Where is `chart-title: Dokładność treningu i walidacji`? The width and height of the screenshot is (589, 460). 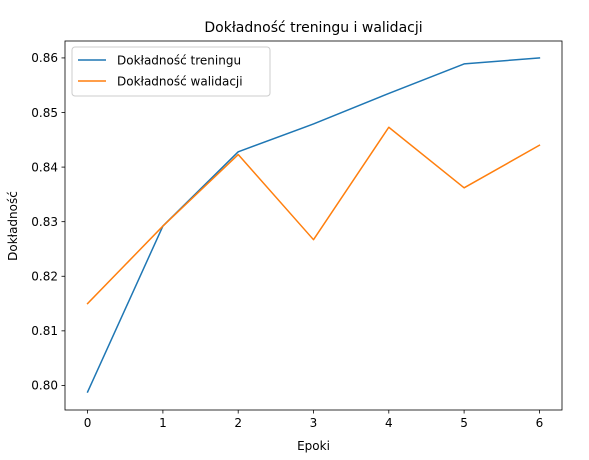 chart-title: Dokładność treningu i walidacji is located at coordinates (313, 28).